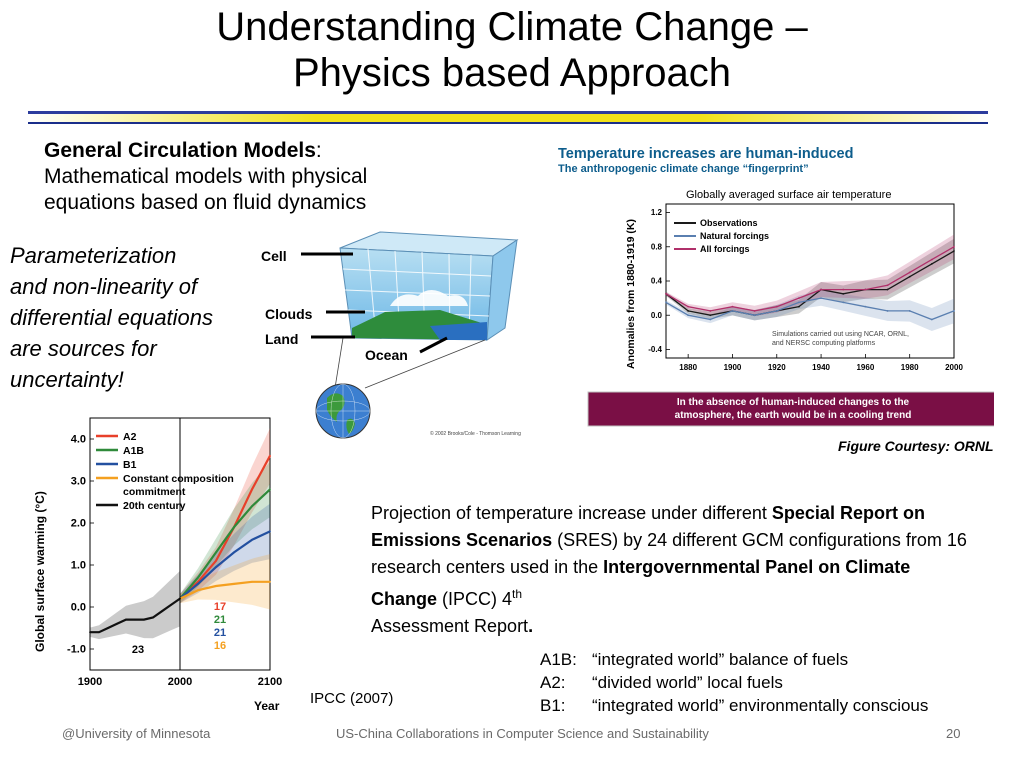 The image size is (1024, 768). I want to click on y-tick-label: 0.0, so click(78, 608).